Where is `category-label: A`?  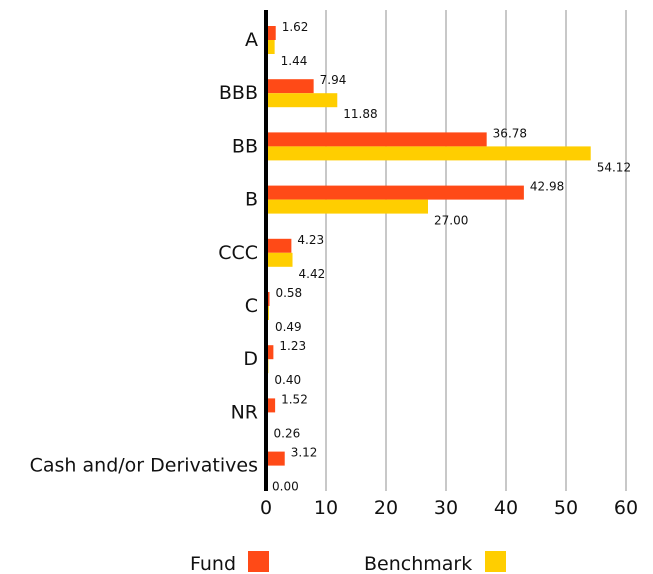 category-label: A is located at coordinates (251, 40).